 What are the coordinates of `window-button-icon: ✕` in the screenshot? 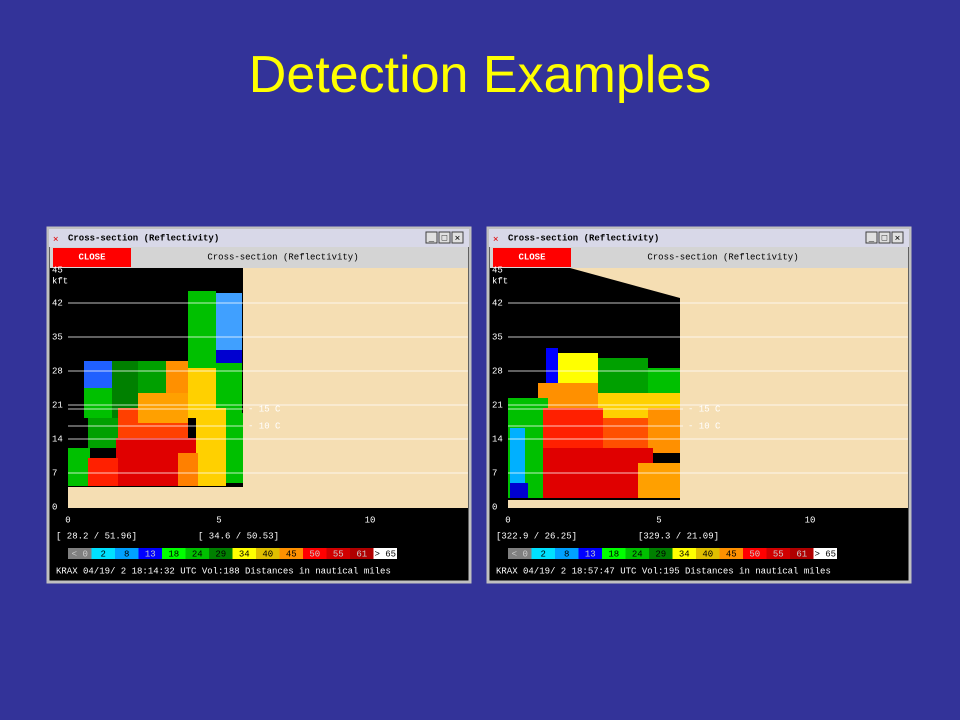 It's located at (897, 238).